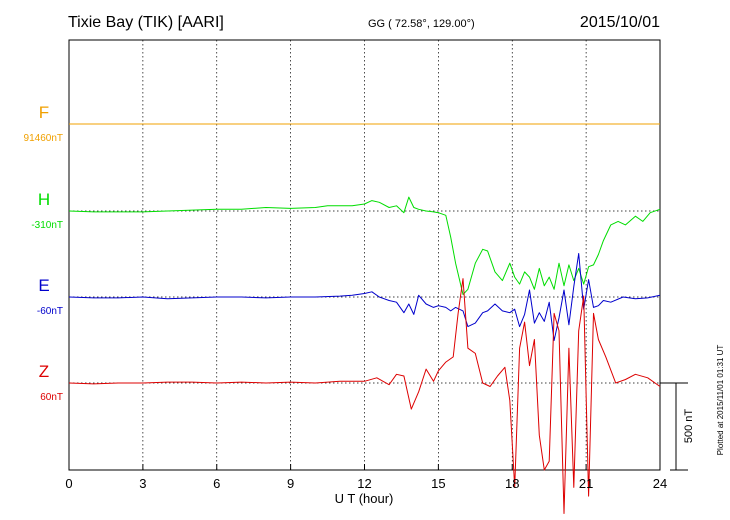  Describe the element at coordinates (421, 24) in the screenshot. I see `coordinates-label: GG ( 72.58°, 129.00°)` at that location.